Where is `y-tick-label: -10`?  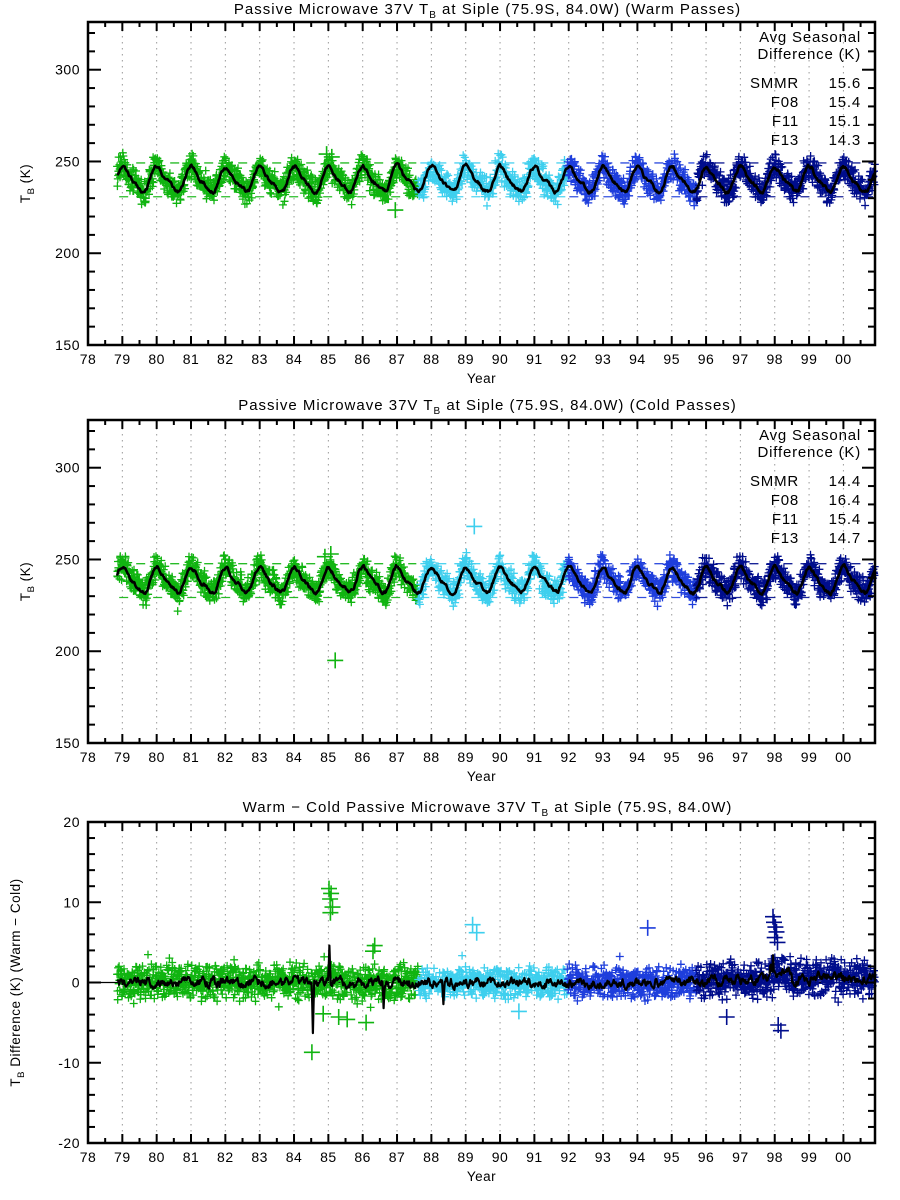
y-tick-label: -10 is located at coordinates (69, 1063).